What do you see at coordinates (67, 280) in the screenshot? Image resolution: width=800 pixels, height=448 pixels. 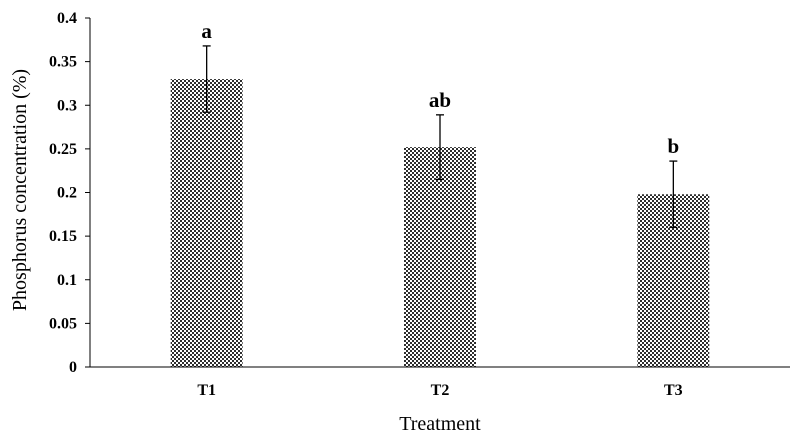 I see `y-tick-label: 0.1` at bounding box center [67, 280].